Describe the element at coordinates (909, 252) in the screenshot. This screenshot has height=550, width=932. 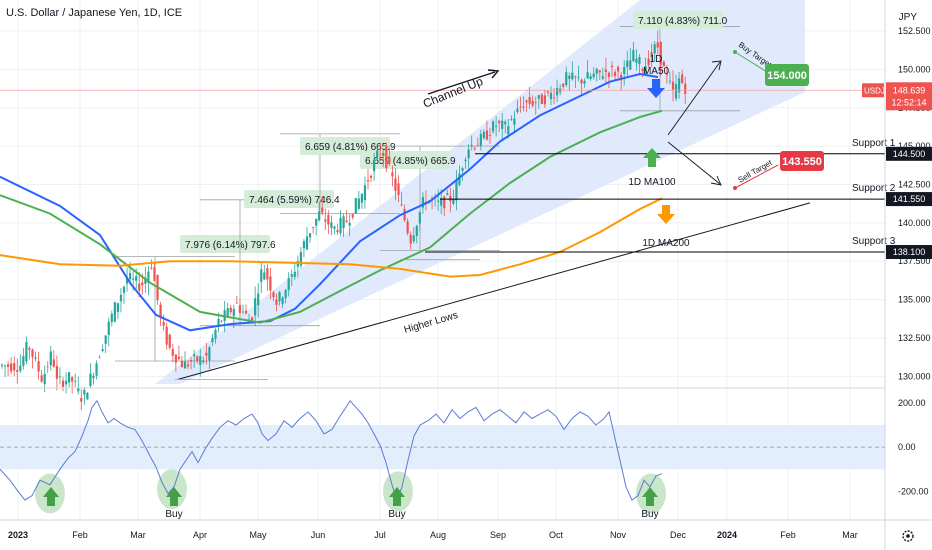
I see `support-price-value: 138.100` at that location.